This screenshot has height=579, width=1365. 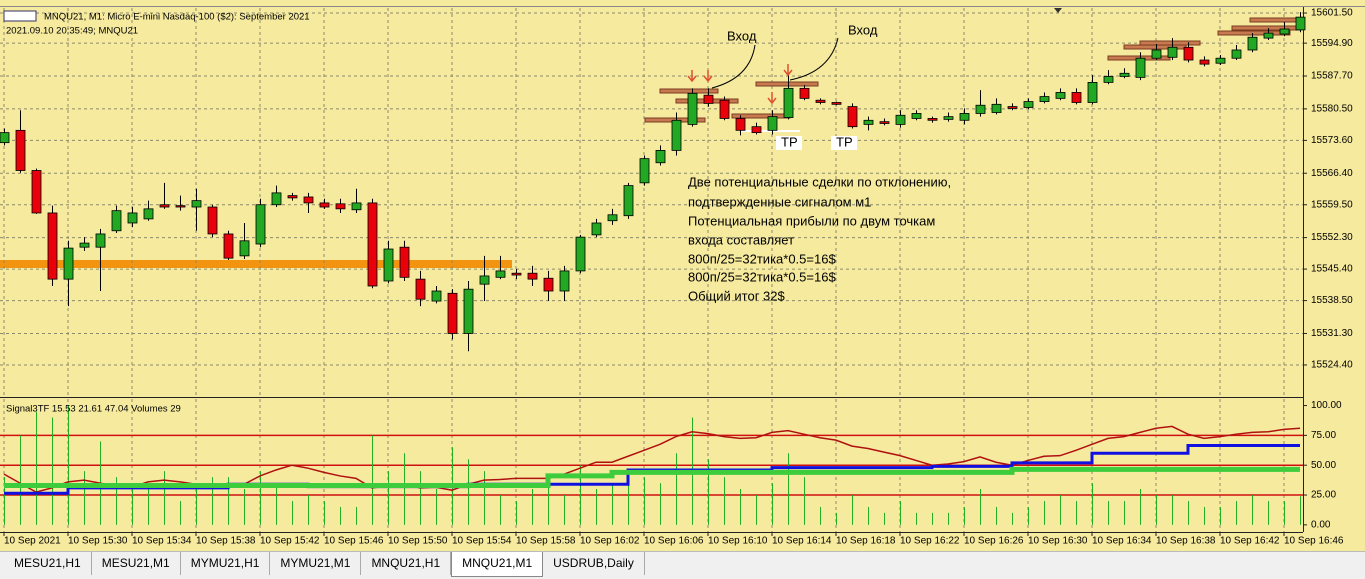 What do you see at coordinates (1323, 435) in the screenshot?
I see `y2-tick-label: 75.00` at bounding box center [1323, 435].